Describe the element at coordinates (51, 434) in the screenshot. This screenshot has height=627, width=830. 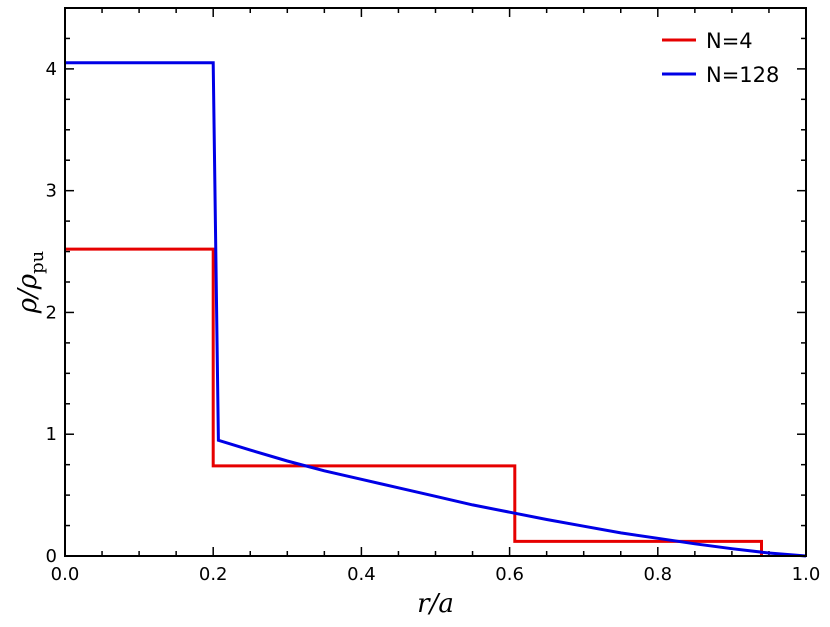
I see `y-tick-label: 1` at that location.